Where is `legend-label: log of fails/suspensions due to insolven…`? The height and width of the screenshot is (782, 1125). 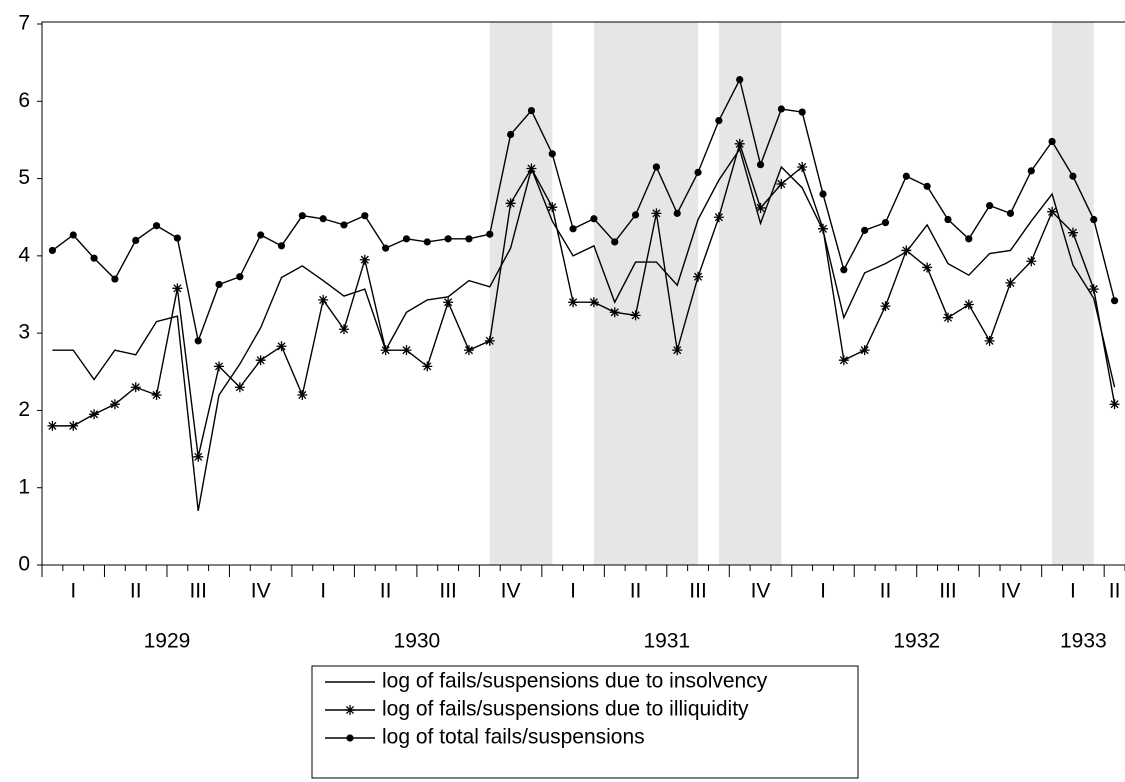 legend-label: log of fails/suspensions due to insolven… is located at coordinates (575, 681).